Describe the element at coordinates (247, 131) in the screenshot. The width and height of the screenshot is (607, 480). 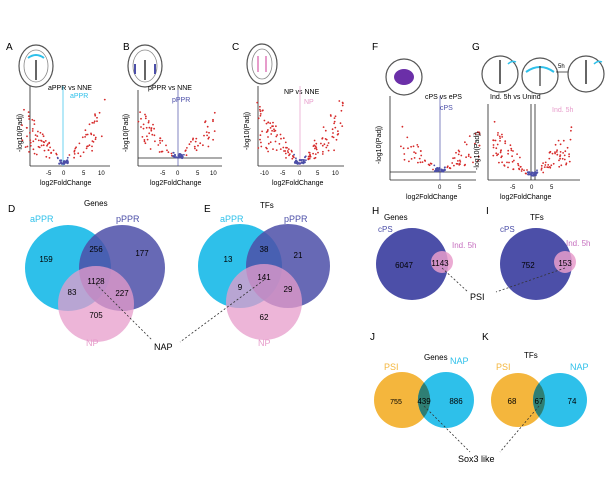
I see `volcano-c-ylabel: -log10(Padj)` at that location.